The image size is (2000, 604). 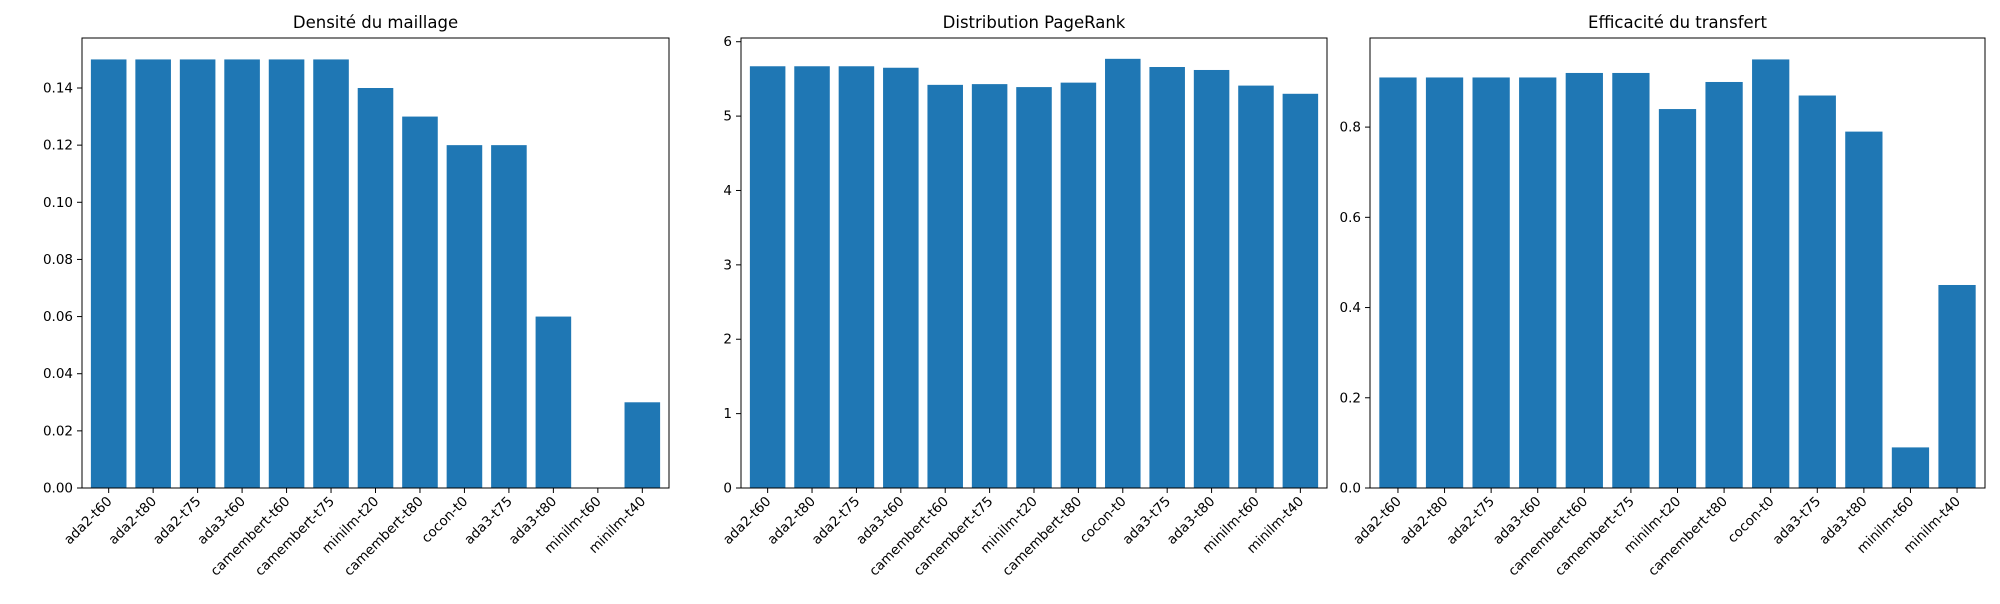 I want to click on y-tick-label: 0.2, so click(x=1350, y=398).